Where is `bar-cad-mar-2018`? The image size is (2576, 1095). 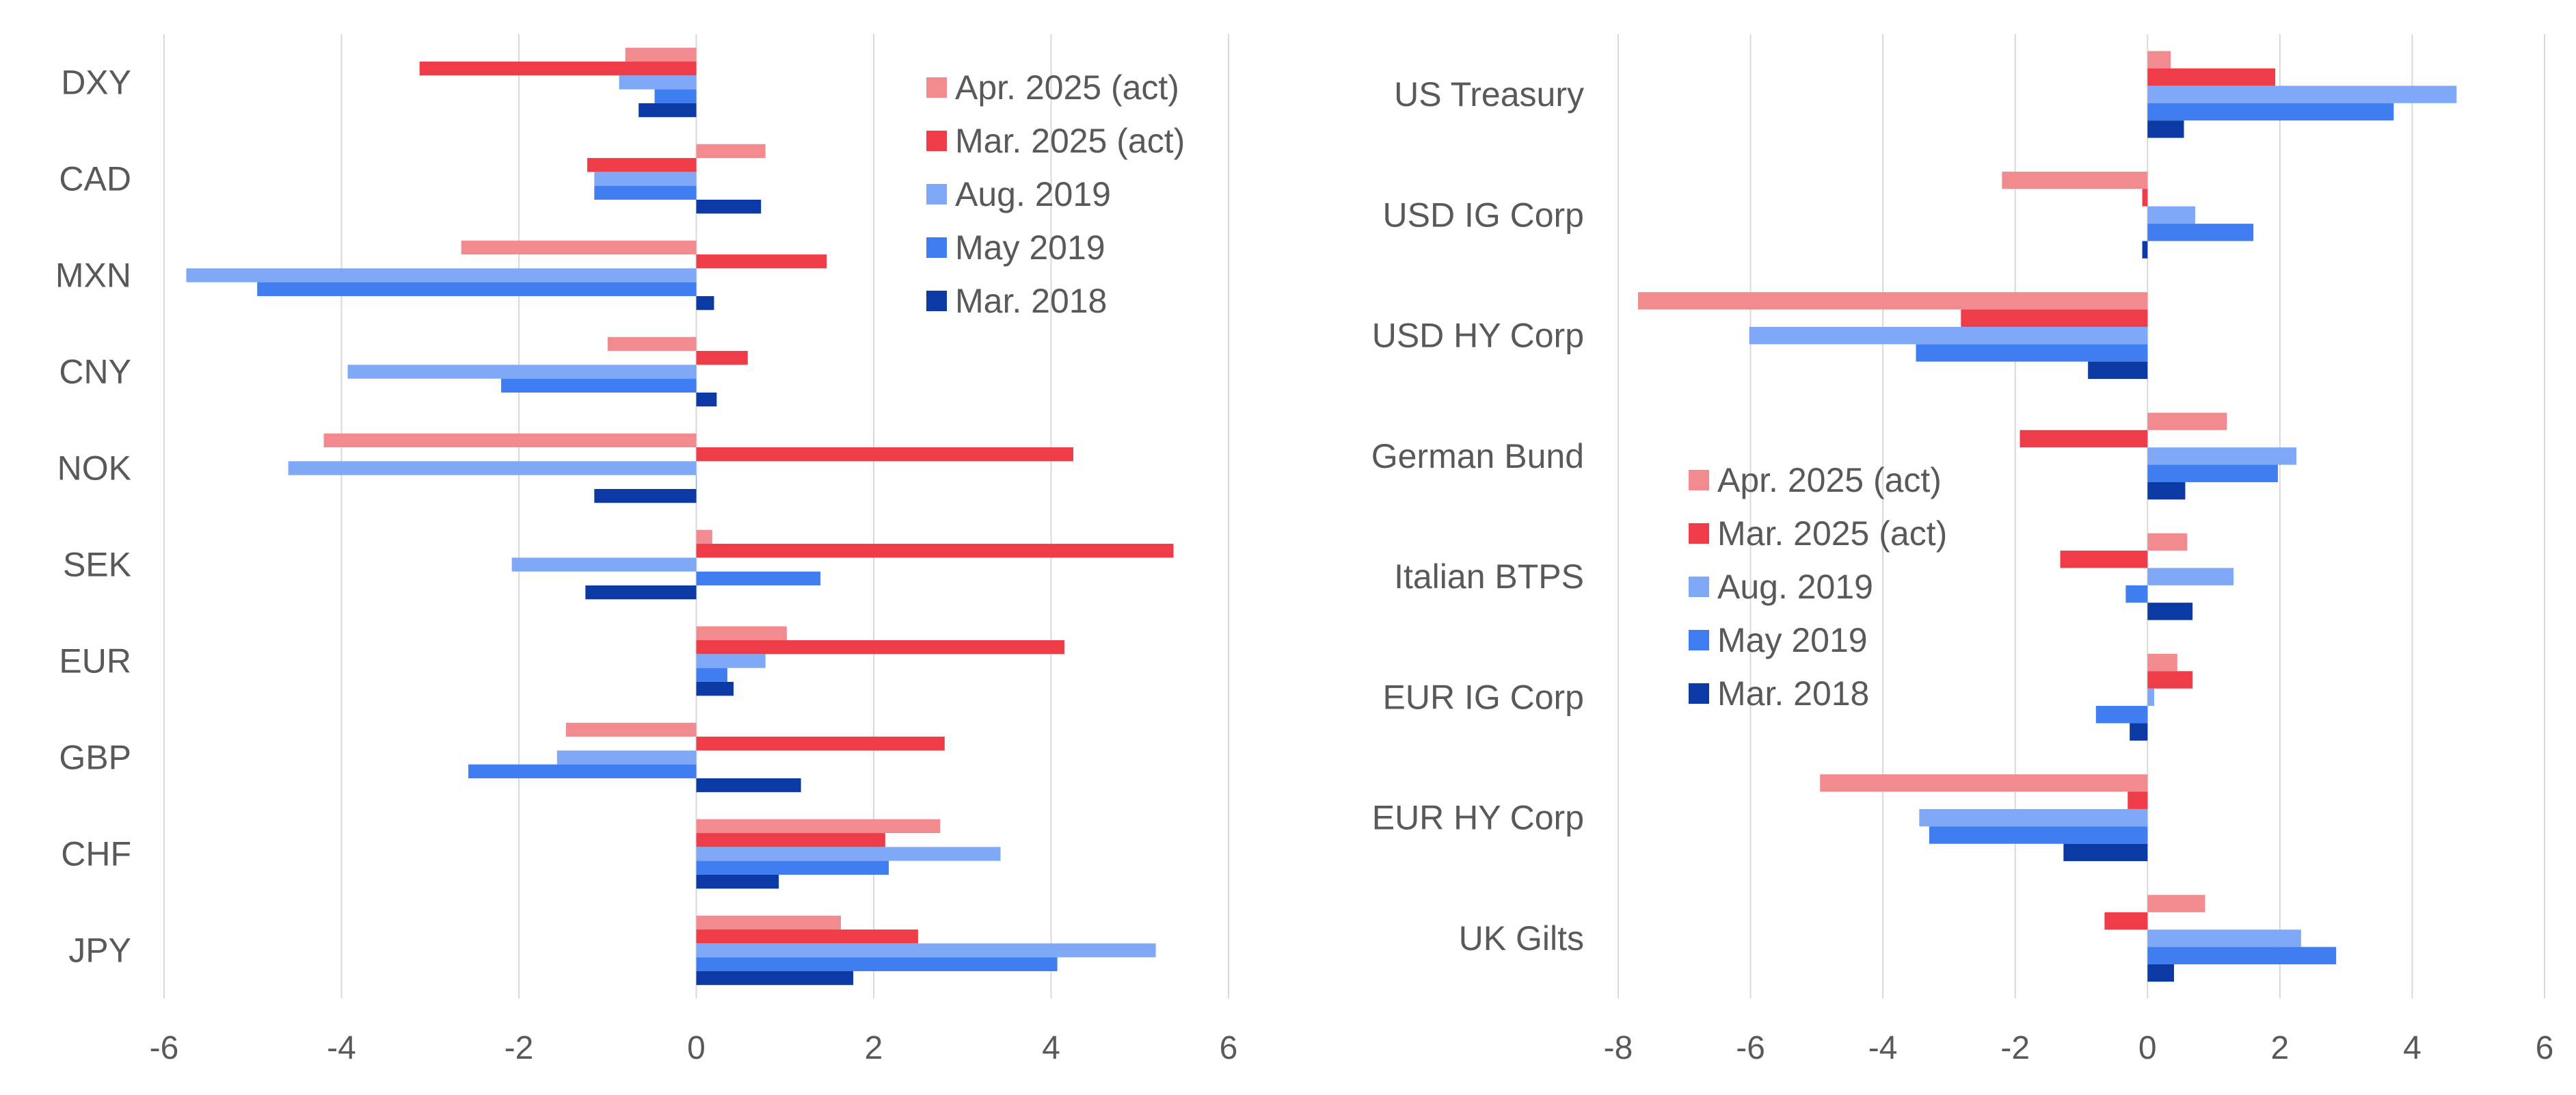 bar-cad-mar-2018 is located at coordinates (729, 206).